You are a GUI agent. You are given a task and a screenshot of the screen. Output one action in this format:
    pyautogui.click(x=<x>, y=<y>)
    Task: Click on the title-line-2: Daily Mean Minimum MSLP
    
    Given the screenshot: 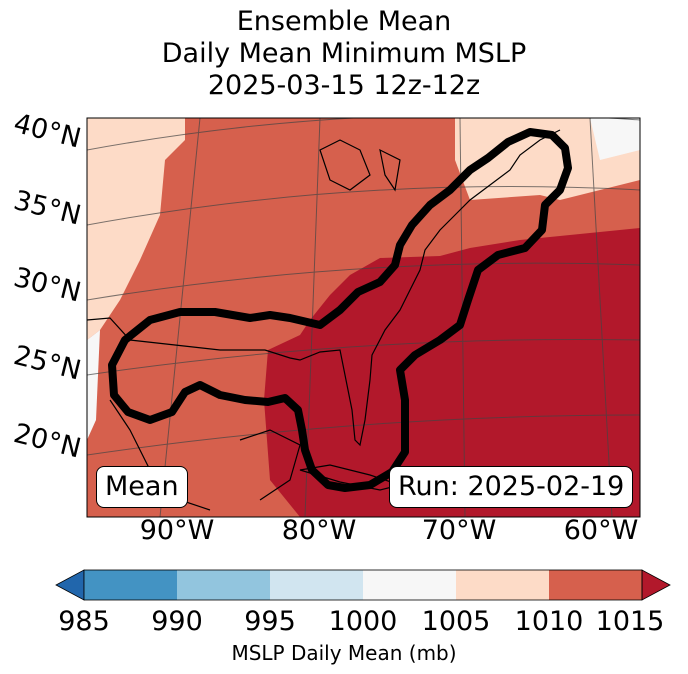 What is the action you would take?
    pyautogui.click(x=344, y=53)
    